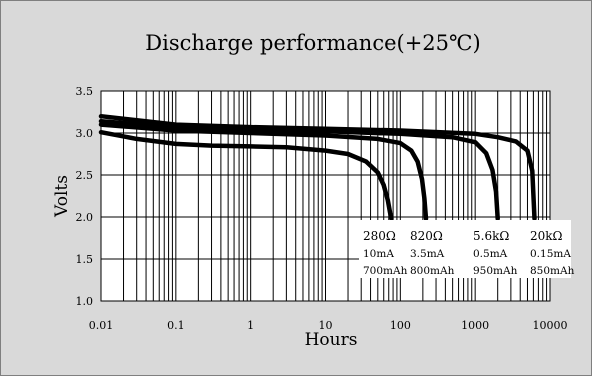 This screenshot has height=377, width=593. Describe the element at coordinates (550, 325) in the screenshot. I see `x-tick-label: 10000` at that location.